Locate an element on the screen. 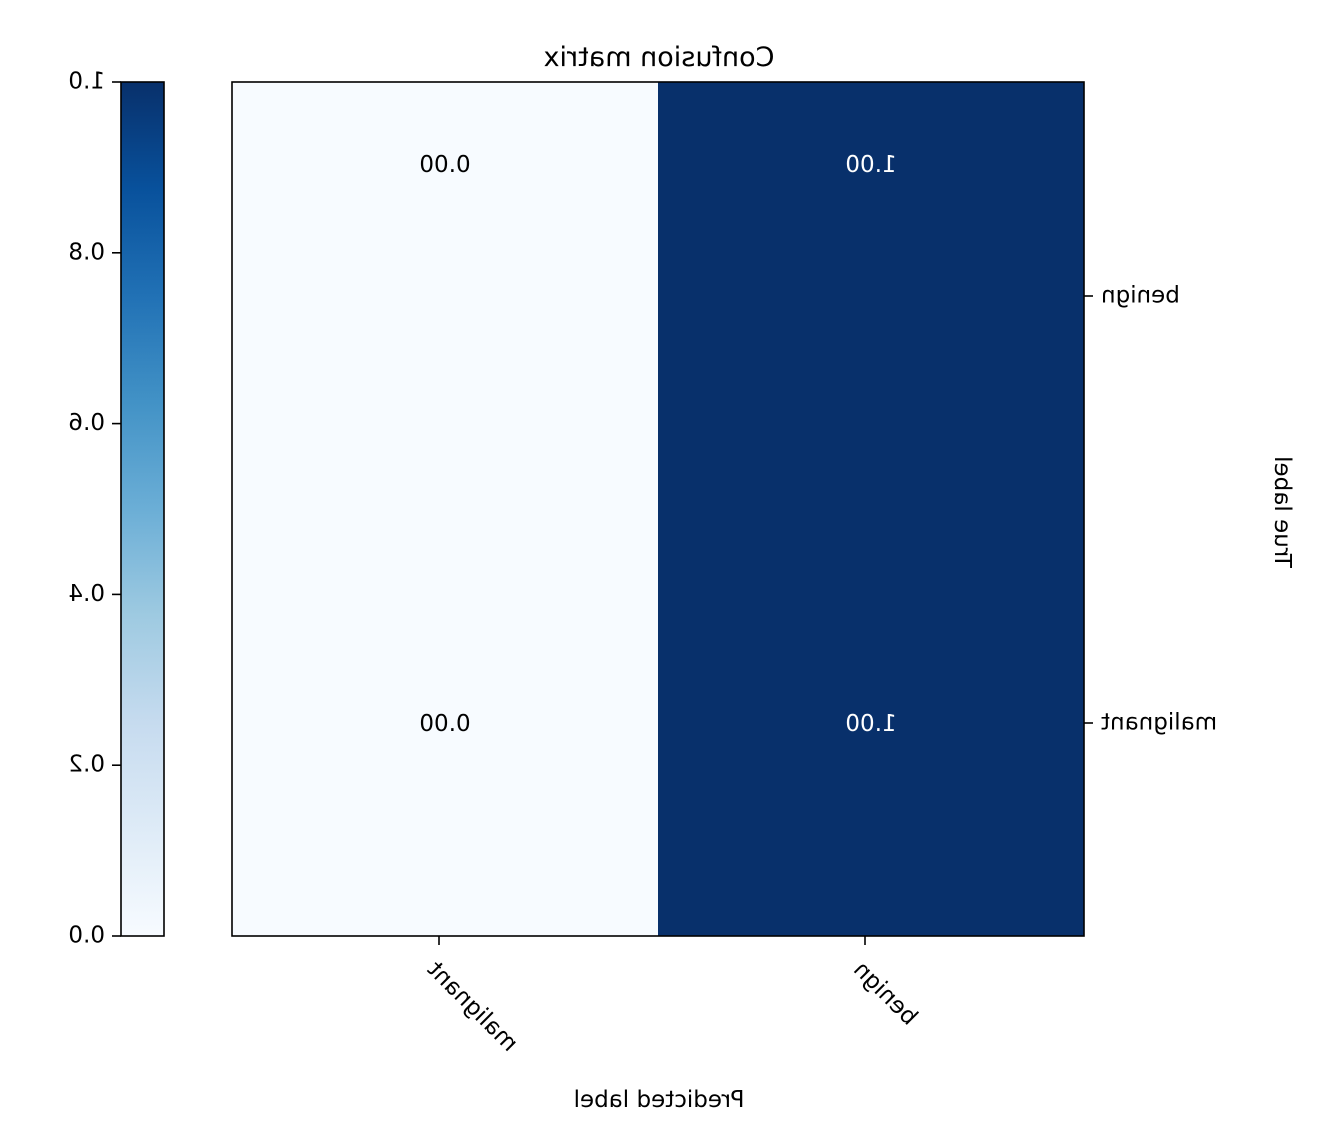  colorbar-tick-label-0.2: 0.2 is located at coordinates (86, 765).